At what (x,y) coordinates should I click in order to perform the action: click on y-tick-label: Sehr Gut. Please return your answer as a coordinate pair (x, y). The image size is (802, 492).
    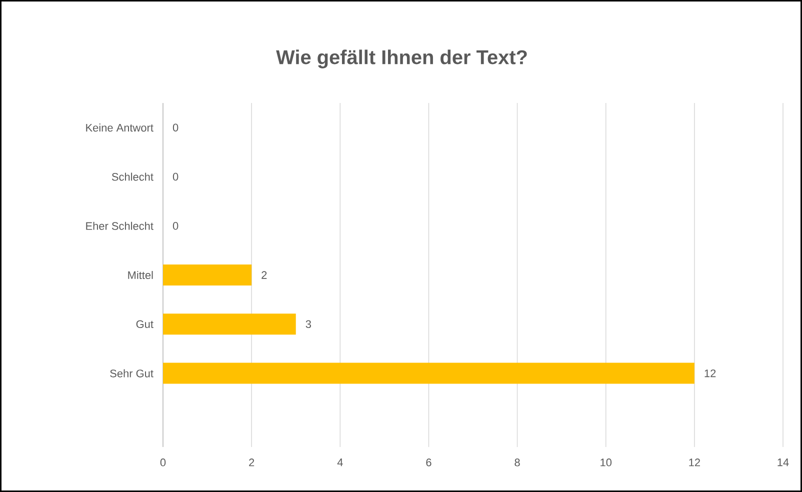
    Looking at the image, I should click on (132, 373).